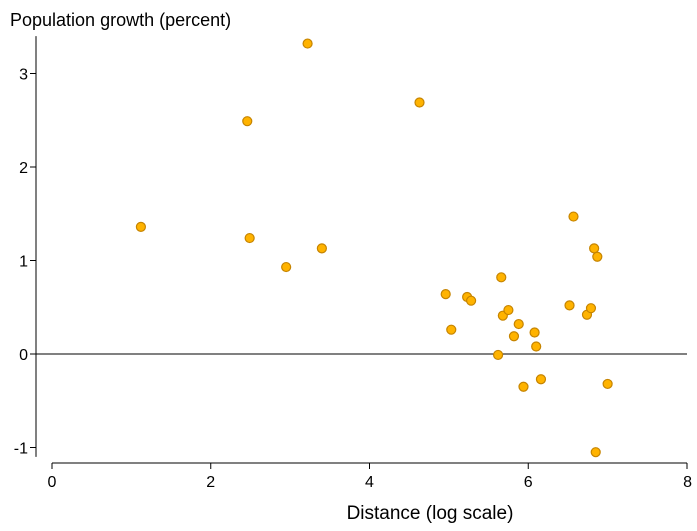 This screenshot has height=531, width=697. Describe the element at coordinates (52, 482) in the screenshot. I see `x-tick-label: 0` at that location.